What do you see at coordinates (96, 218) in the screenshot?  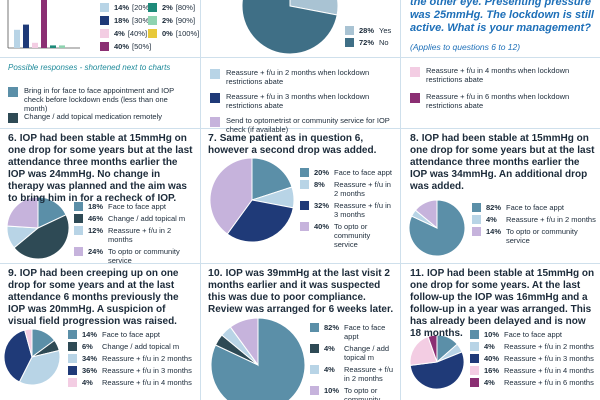 I see `legend-value: 46%` at bounding box center [96, 218].